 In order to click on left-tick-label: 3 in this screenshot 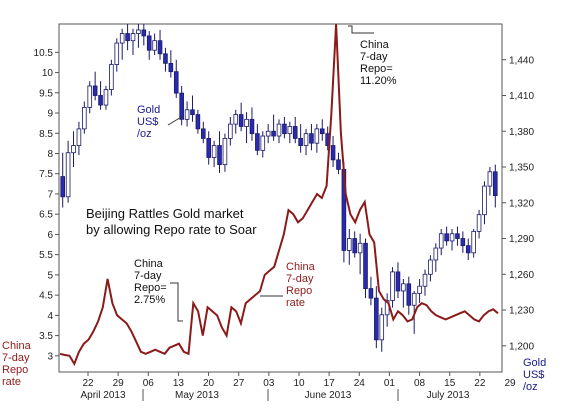, I will do `click(50, 356)`.